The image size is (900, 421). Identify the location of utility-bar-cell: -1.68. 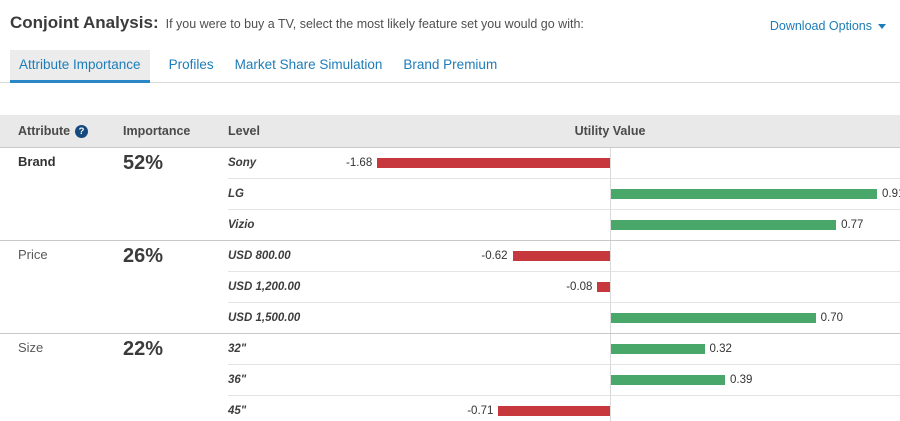
(623, 163).